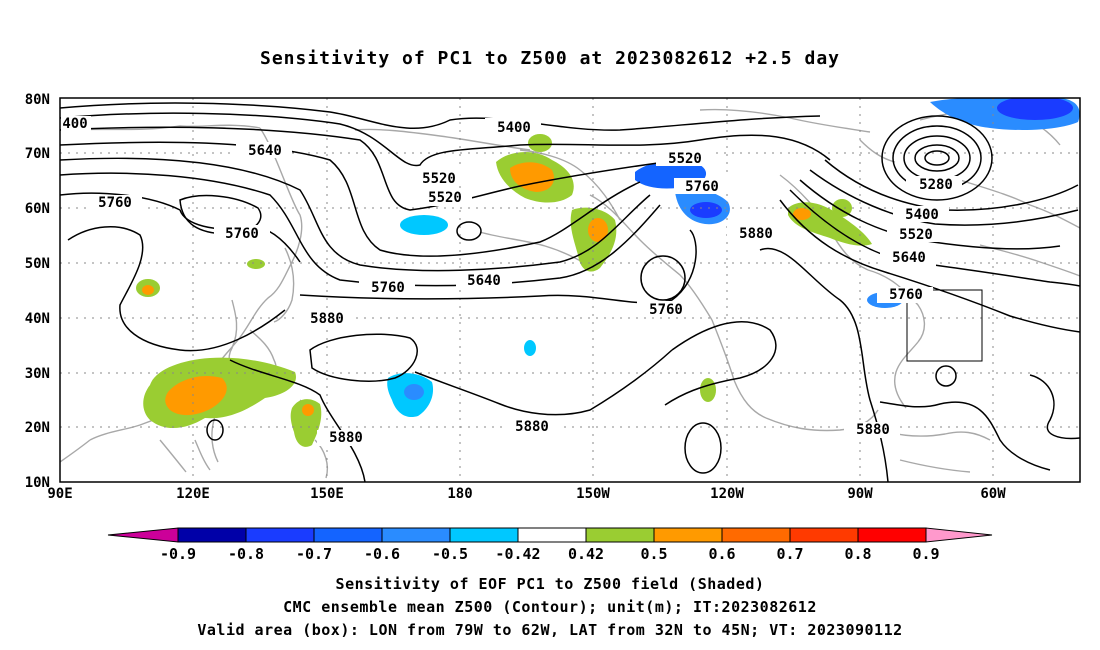 This screenshot has width=1100, height=650. I want to click on colorbar-tick-label: -0.7, so click(314, 554).